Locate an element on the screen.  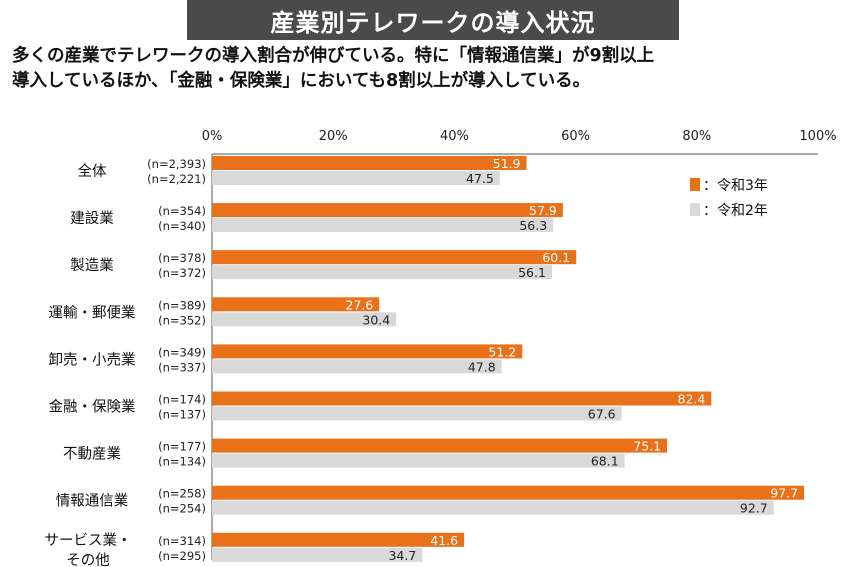
x-tick-label: 60% is located at coordinates (575, 136).